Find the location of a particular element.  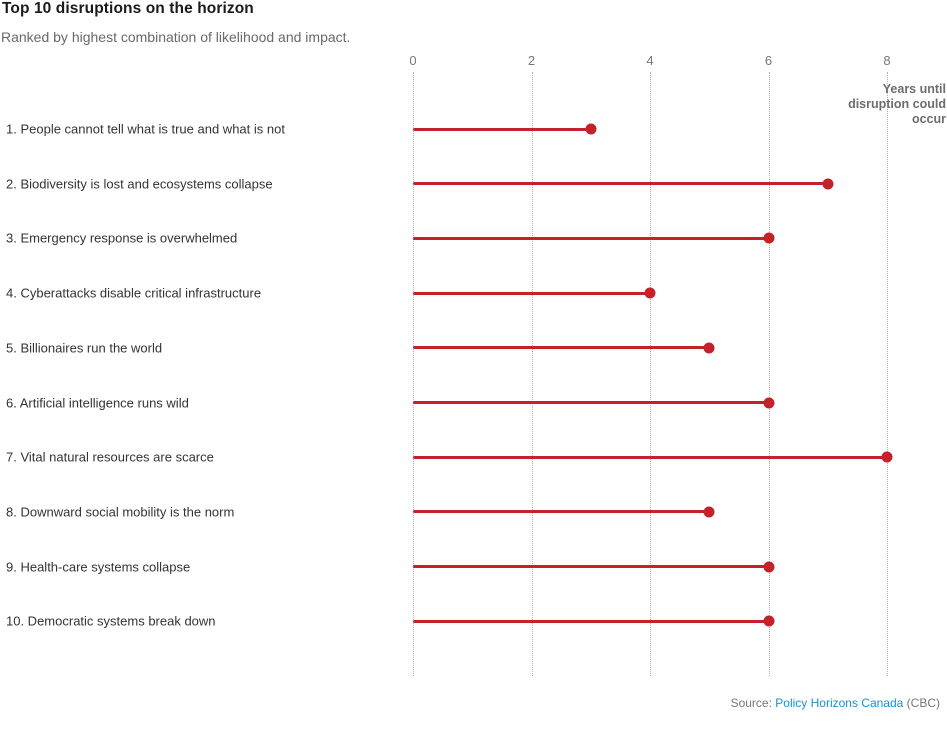

source-note: Source: Policy Horizons Canada (CBC) is located at coordinates (835, 703).